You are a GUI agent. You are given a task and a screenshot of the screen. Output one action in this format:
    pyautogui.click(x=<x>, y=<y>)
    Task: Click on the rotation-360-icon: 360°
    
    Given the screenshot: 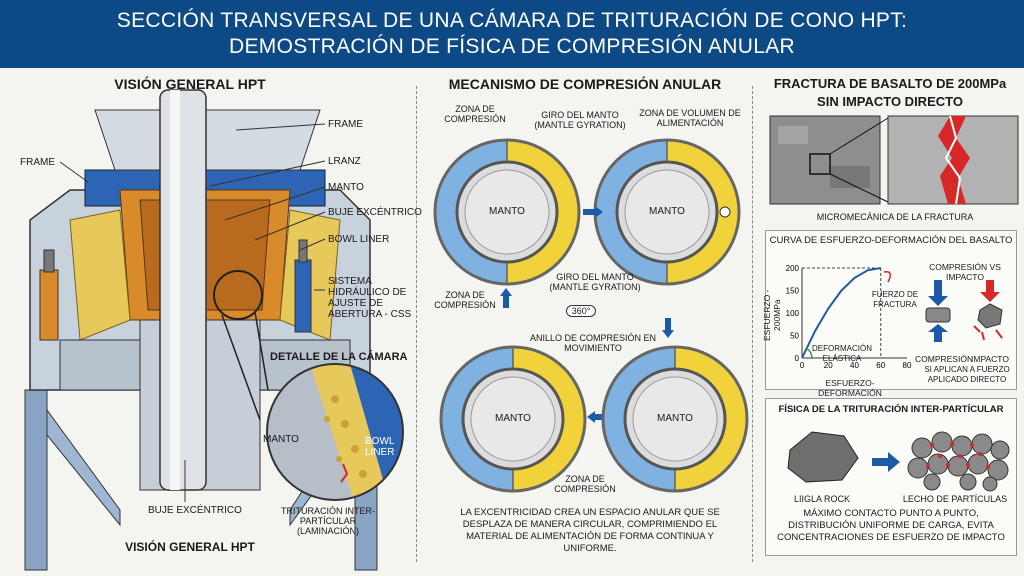 What is the action you would take?
    pyautogui.click(x=581, y=311)
    